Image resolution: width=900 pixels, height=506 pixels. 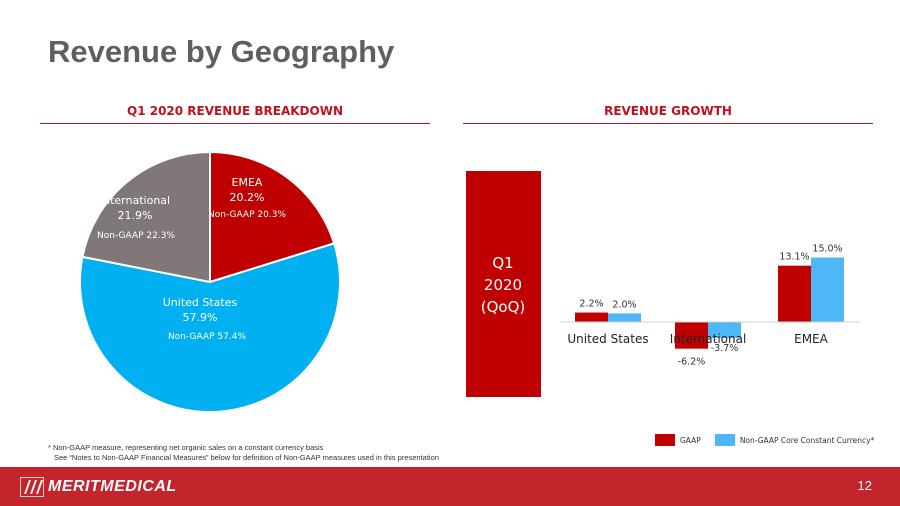 I want to click on legend-swatch-gaap, so click(x=665, y=440).